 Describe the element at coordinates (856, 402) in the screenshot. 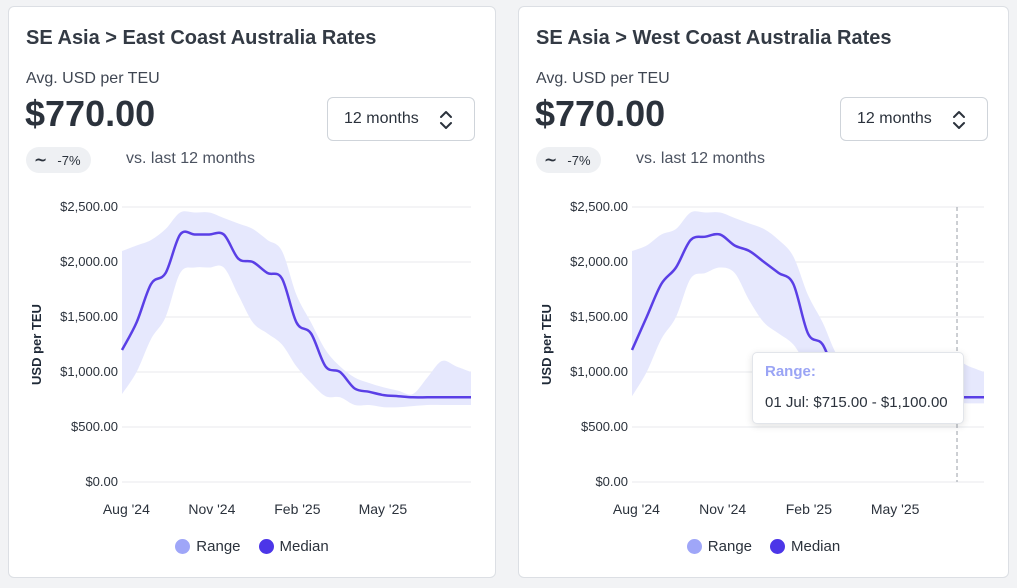

I see `tooltip-body: 01 Jul: $715.00 - $1,100.00` at that location.